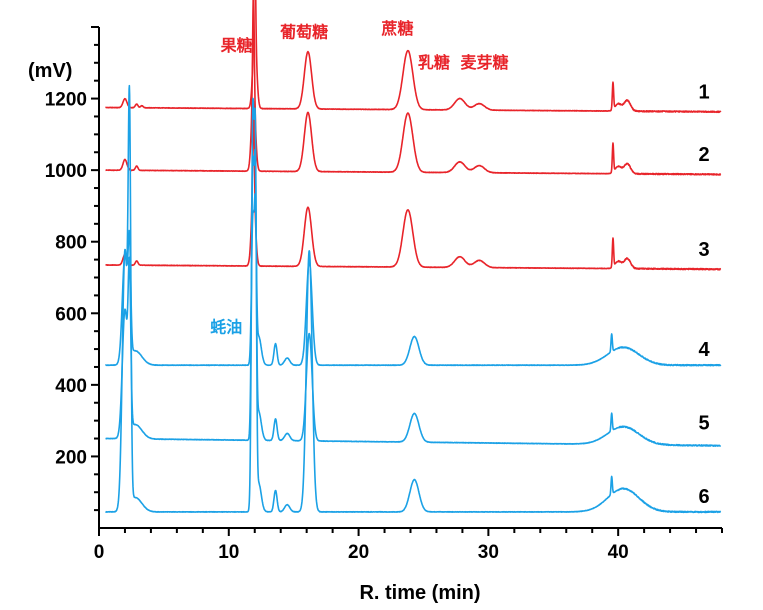 This screenshot has width=763, height=610. Describe the element at coordinates (397, 28) in the screenshot. I see `peak-annotation: 蔗糖` at that location.